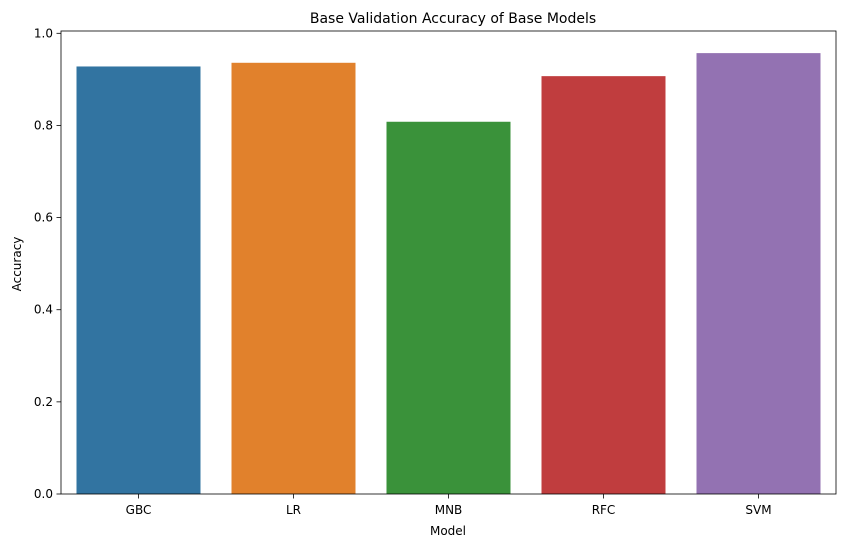  Describe the element at coordinates (293, 510) in the screenshot. I see `x-tick-label-lr: LR` at that location.